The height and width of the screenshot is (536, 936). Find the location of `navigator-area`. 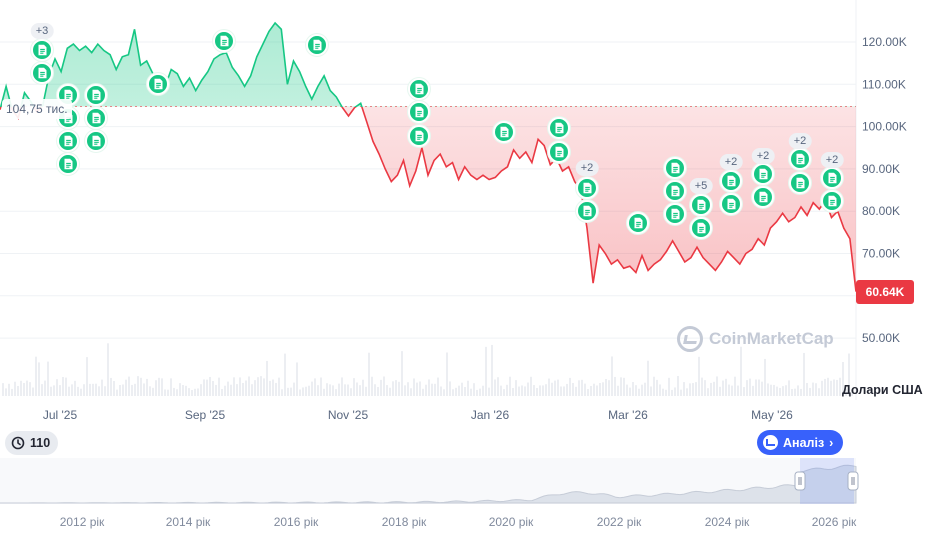

navigator-area is located at coordinates (428, 484).